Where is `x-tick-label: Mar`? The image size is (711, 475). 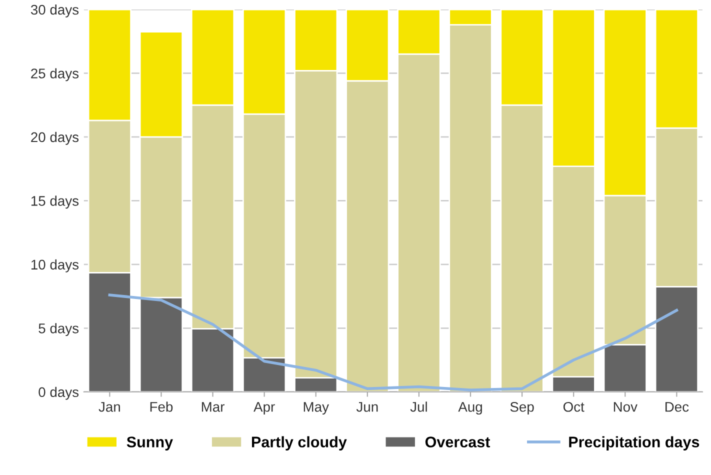 x-tick-label: Mar is located at coordinates (213, 407).